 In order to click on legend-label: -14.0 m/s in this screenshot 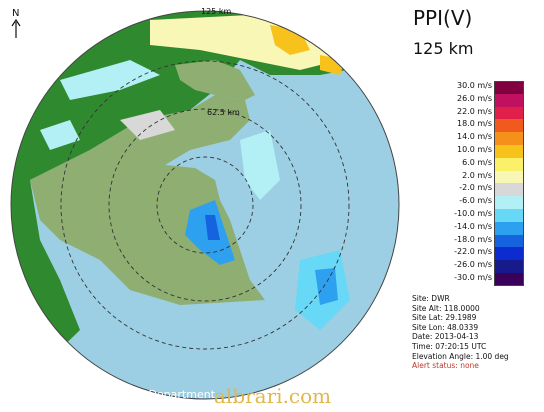, I will do `click(473, 226)`.